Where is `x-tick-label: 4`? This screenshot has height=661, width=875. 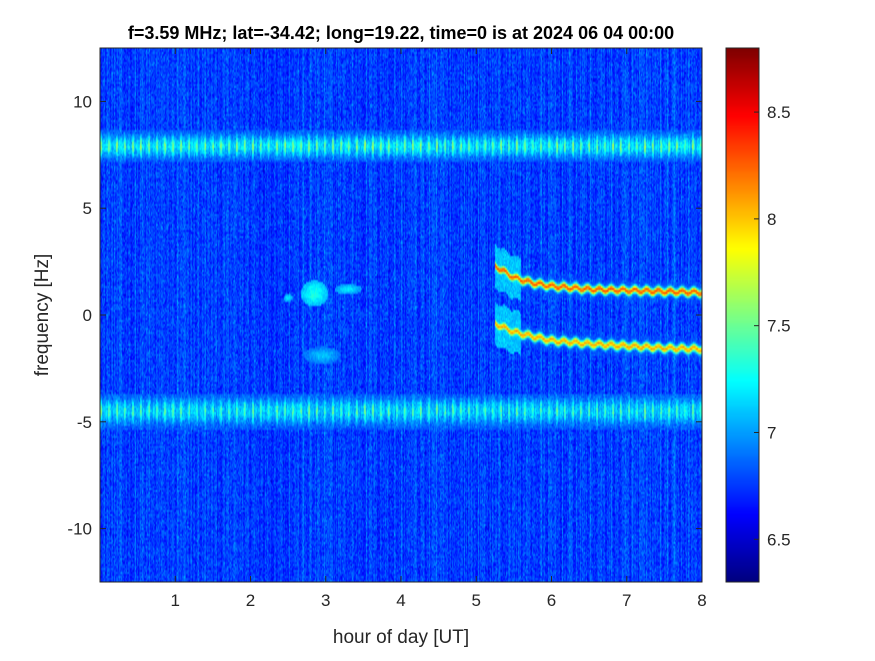 x-tick-label: 4 is located at coordinates (400, 600).